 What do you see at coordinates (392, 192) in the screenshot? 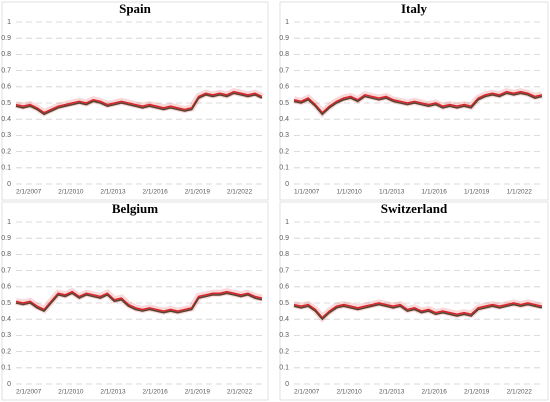
I see `x-tick-label: 1/1/2013` at bounding box center [392, 192].